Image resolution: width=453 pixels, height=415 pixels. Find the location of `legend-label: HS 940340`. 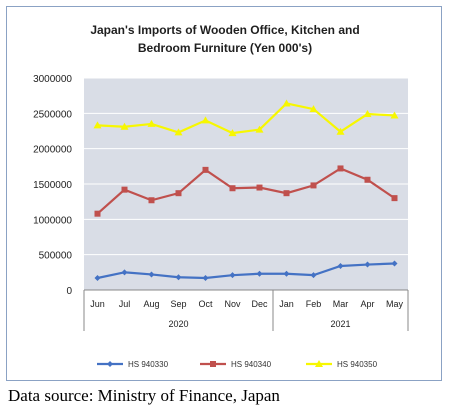

legend-label: HS 940340 is located at coordinates (251, 364).